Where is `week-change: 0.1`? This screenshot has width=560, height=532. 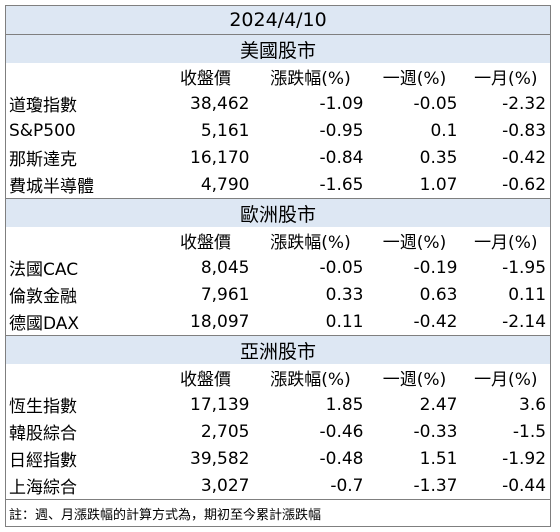
week-change: 0.1 is located at coordinates (444, 130).